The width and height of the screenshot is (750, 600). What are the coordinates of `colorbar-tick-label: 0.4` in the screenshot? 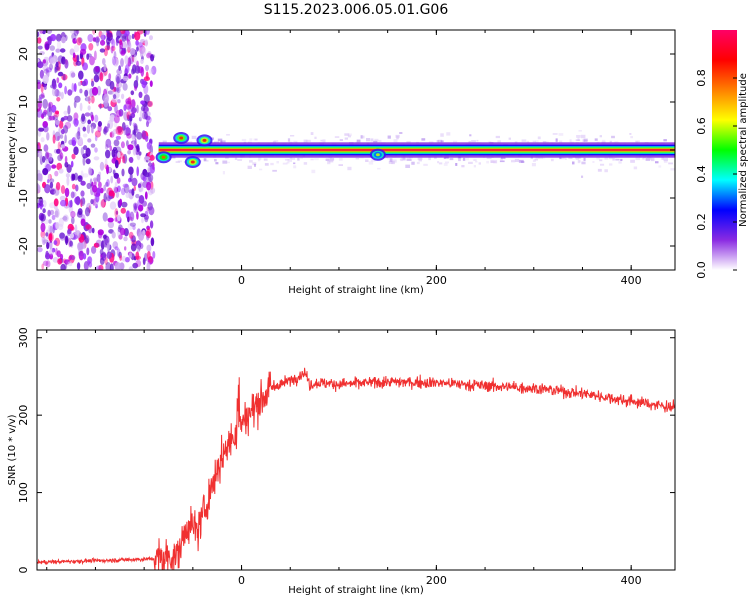 It's located at (701, 174).